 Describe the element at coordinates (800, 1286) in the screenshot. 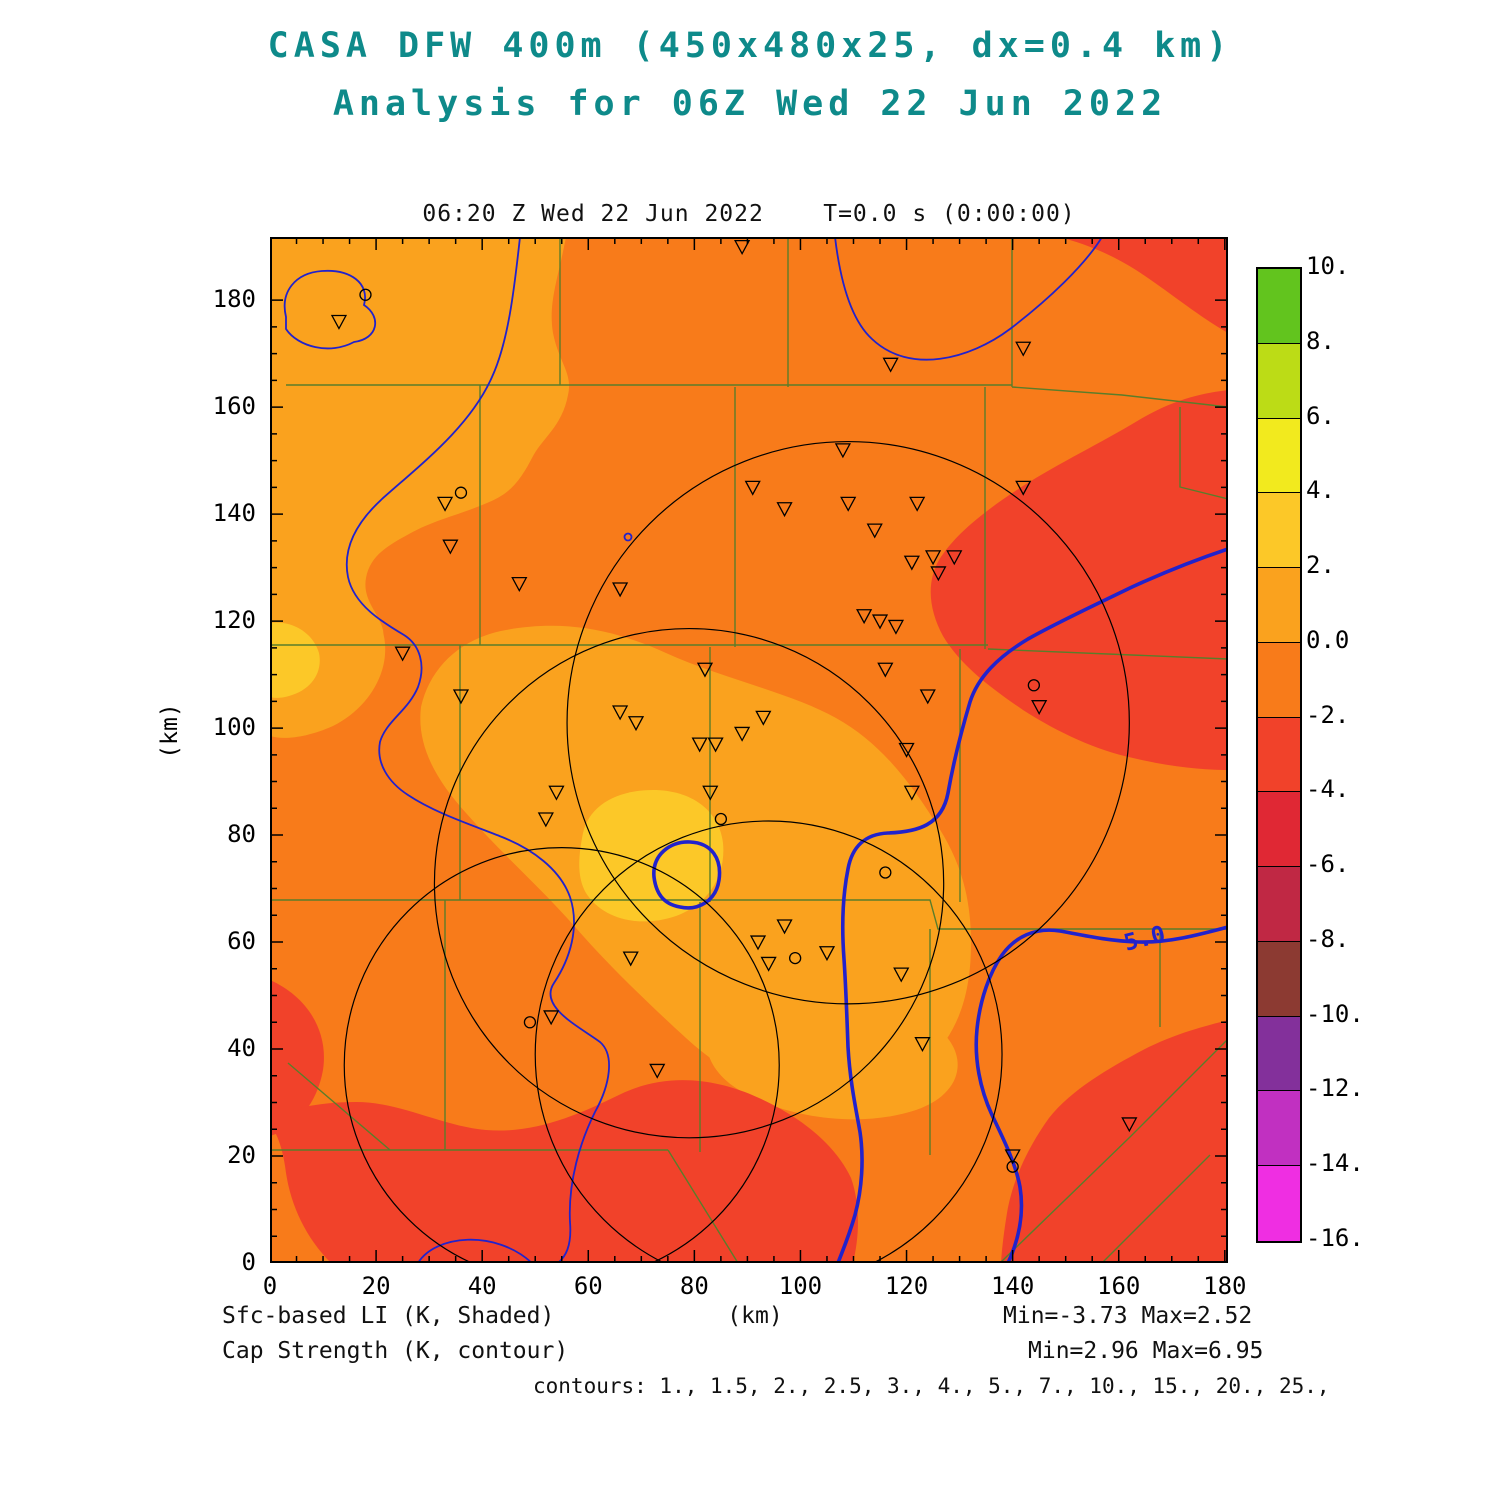

I see `x-tick-label: 100` at that location.